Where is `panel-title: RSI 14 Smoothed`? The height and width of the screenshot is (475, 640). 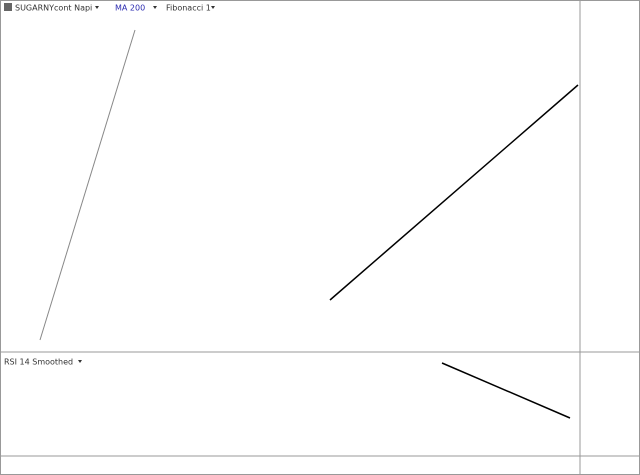
panel-title: RSI 14 Smoothed is located at coordinates (38, 362).